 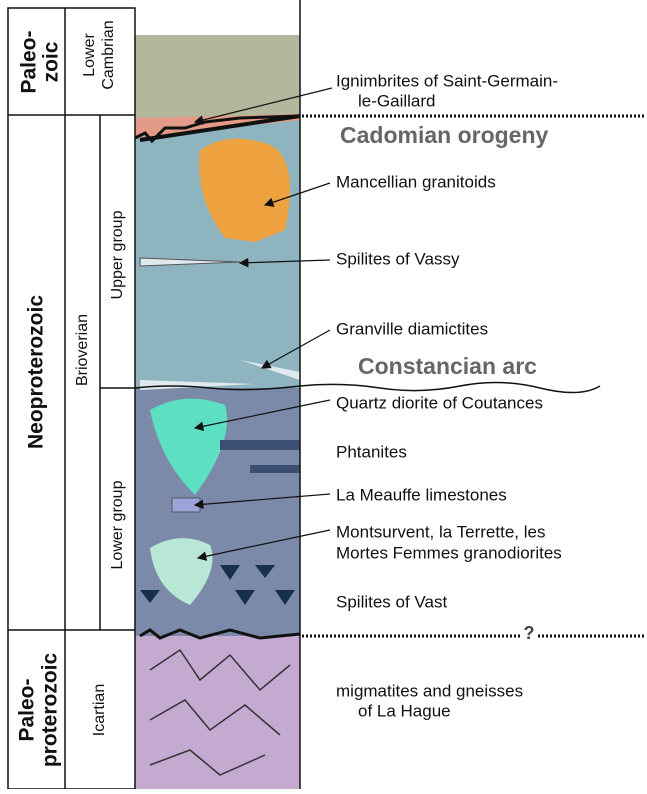 I want to click on formation: Brioverian, so click(x=82, y=350).